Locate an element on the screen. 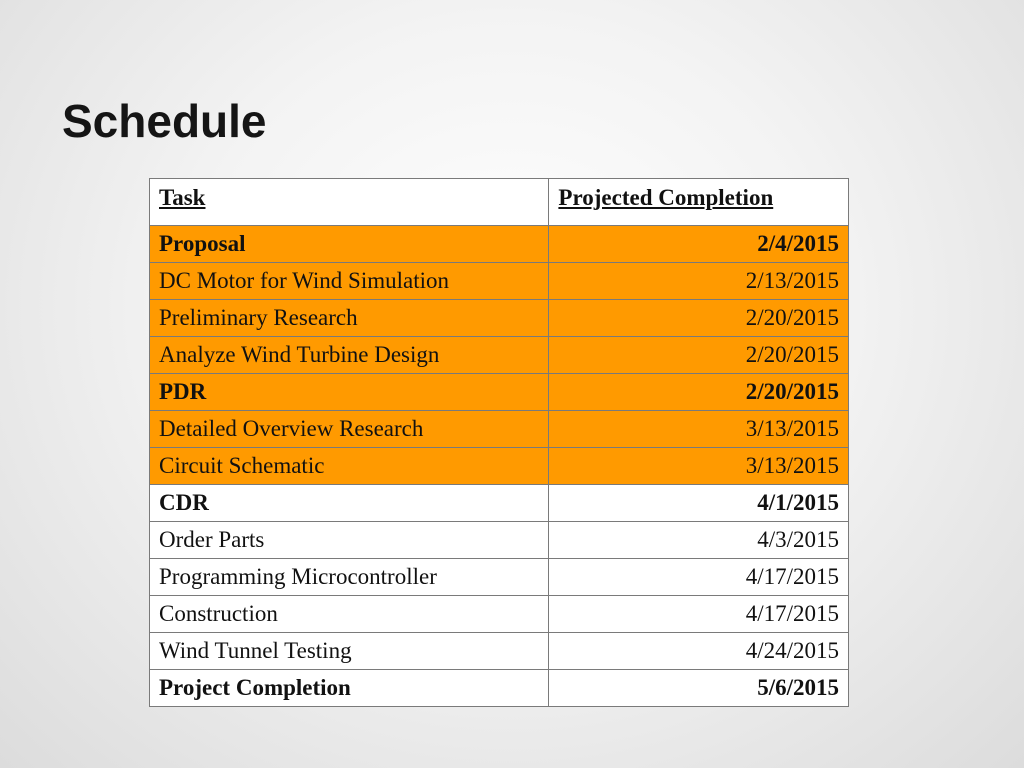  table-row: Wind Tunnel Testing 4/24/2015 is located at coordinates (498, 651).